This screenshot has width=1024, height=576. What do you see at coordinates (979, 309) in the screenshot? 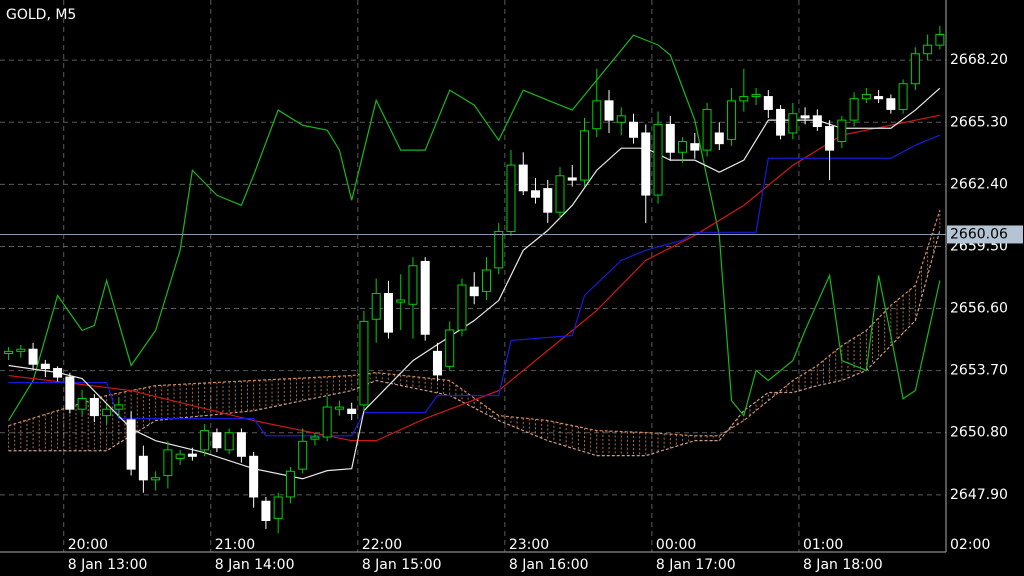
I see `y-tick-label: 2656.60` at bounding box center [979, 309].